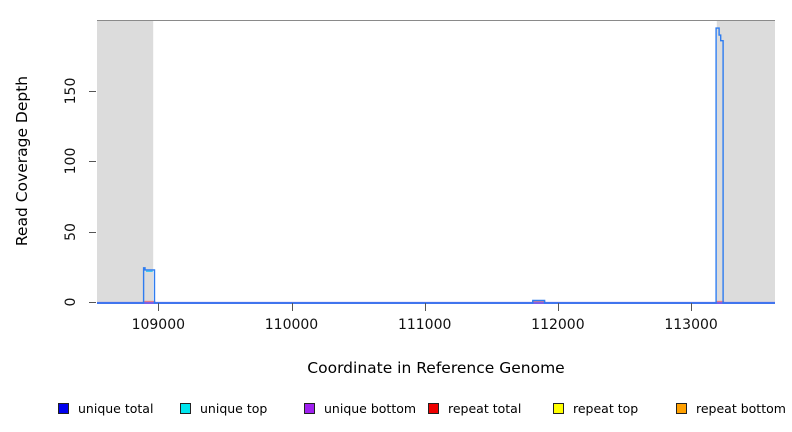 The width and height of the screenshot is (792, 432). I want to click on x-tick-label: 112000, so click(558, 325).